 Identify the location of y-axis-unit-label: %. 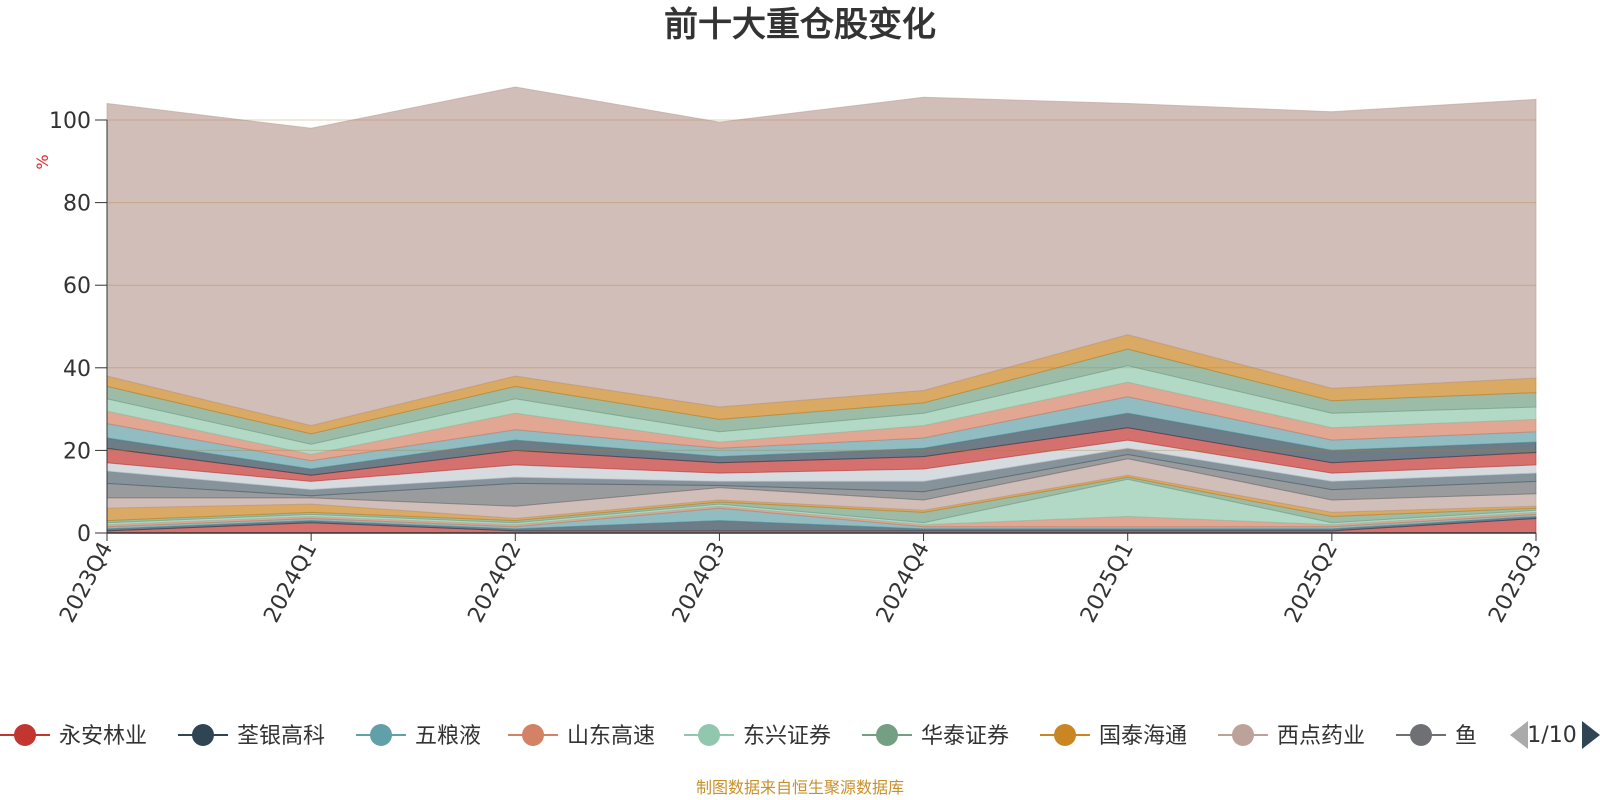
(42, 161).